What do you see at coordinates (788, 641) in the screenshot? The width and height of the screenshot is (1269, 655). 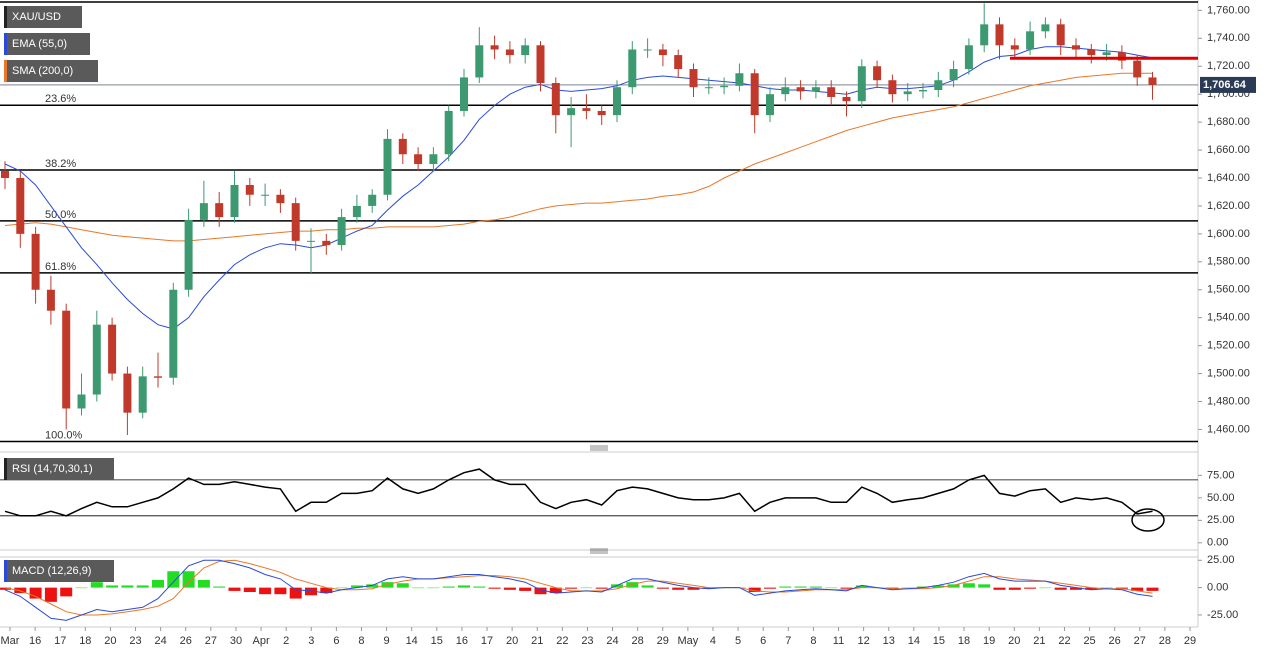 I see `x-tick-label: 7` at bounding box center [788, 641].